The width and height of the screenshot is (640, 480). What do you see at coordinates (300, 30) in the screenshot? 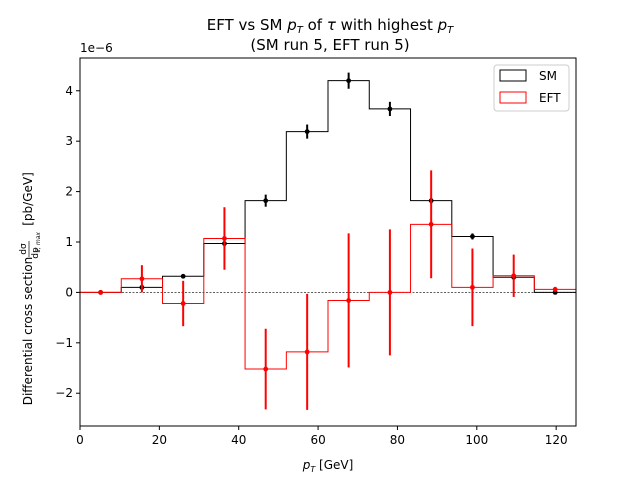
I see `title-pt-sub: T` at bounding box center [300, 30].